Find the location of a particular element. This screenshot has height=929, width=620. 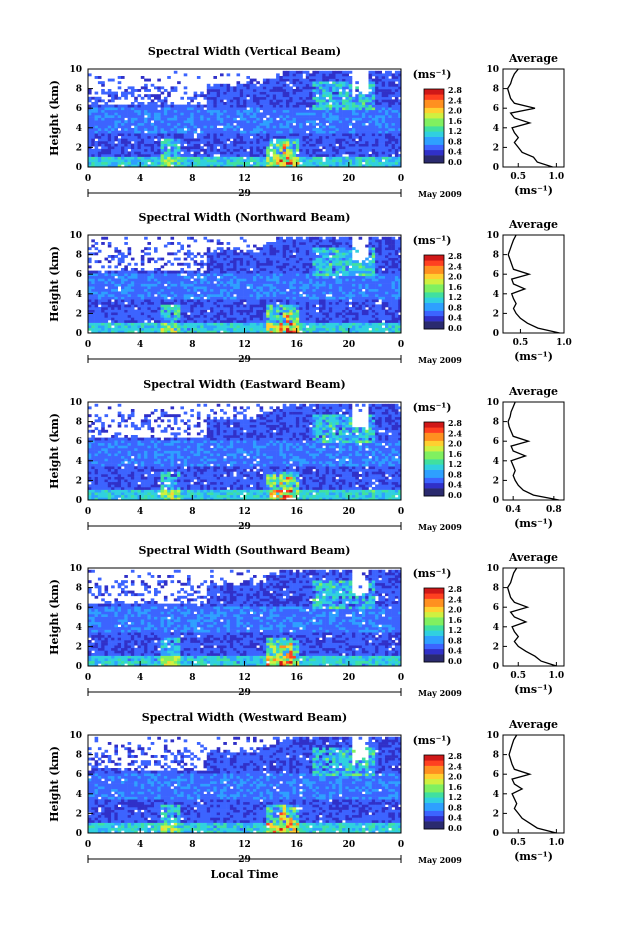

colorbar-tick-label: 0.4 is located at coordinates (455, 485).